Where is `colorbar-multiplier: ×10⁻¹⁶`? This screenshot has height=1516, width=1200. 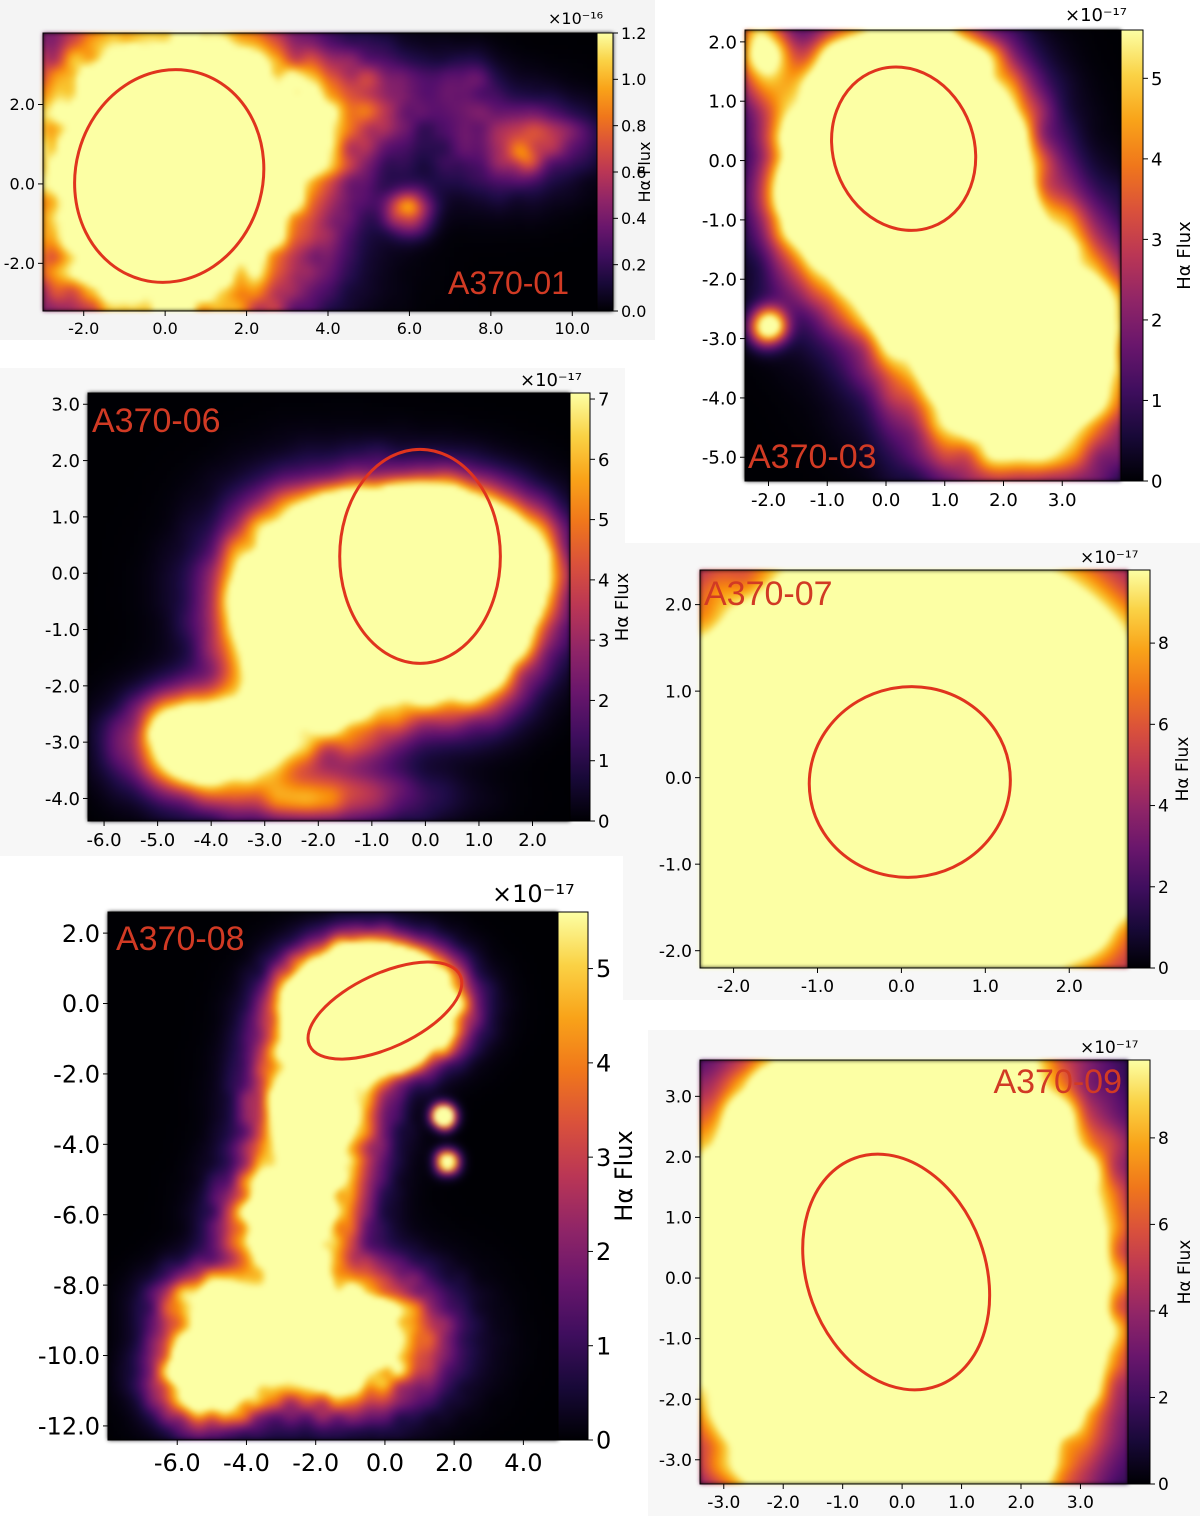 colorbar-multiplier: ×10⁻¹⁶ is located at coordinates (575, 18).